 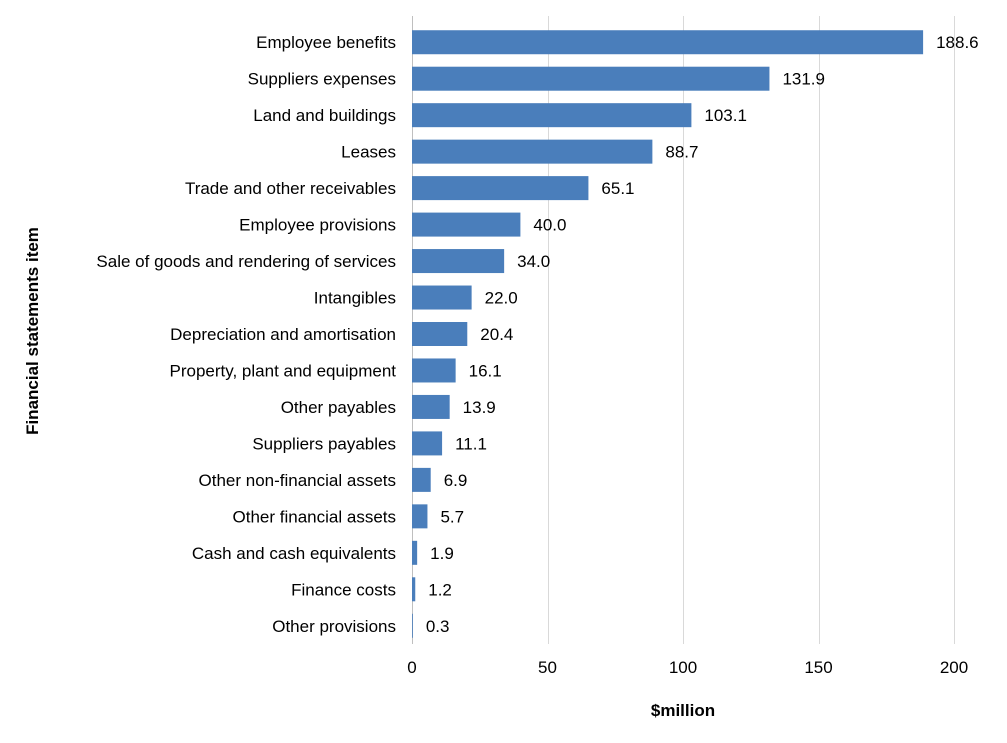 I want to click on category-label: Leases, so click(x=368, y=152).